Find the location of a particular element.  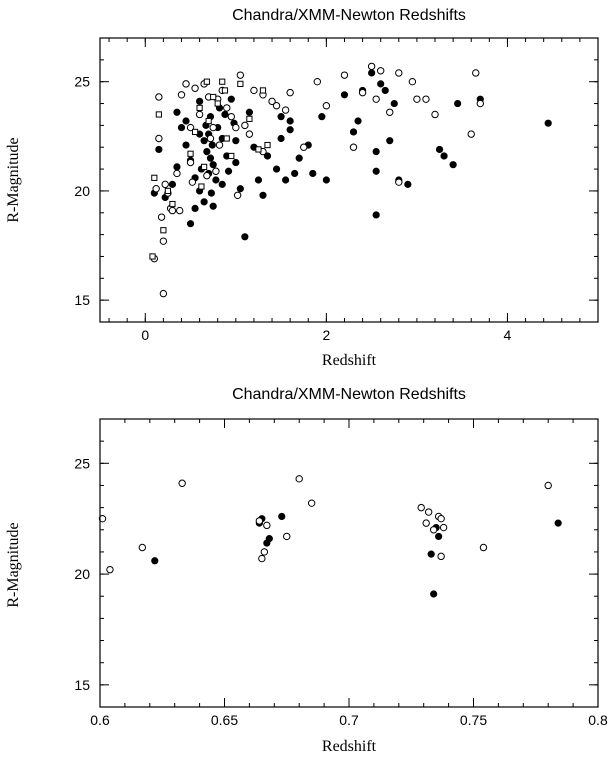

x-tick-label: 0.7 is located at coordinates (349, 720).